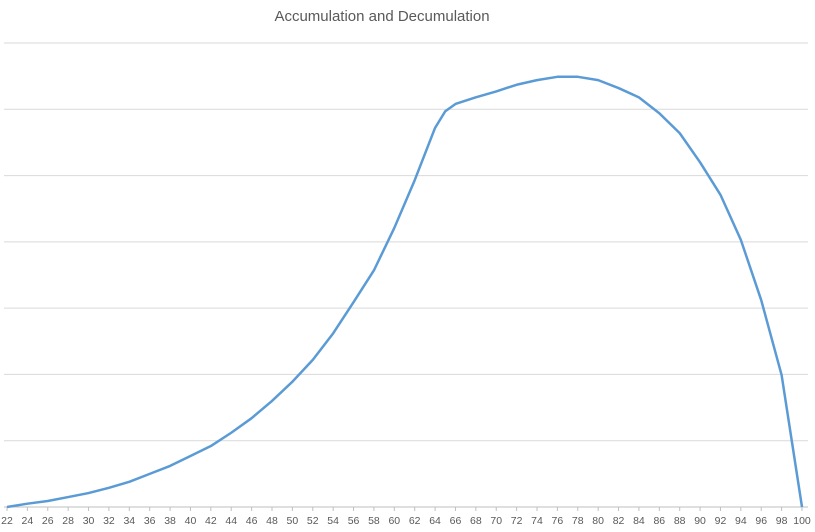 This screenshot has height=532, width=815. Describe the element at coordinates (109, 521) in the screenshot. I see `x-tick-label: 32` at that location.